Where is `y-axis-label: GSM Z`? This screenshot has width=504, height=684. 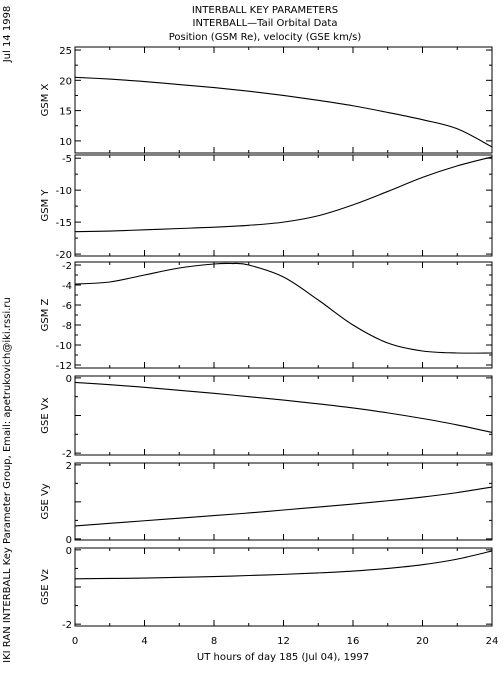
y-axis-label: GSM Z is located at coordinates (45, 314).